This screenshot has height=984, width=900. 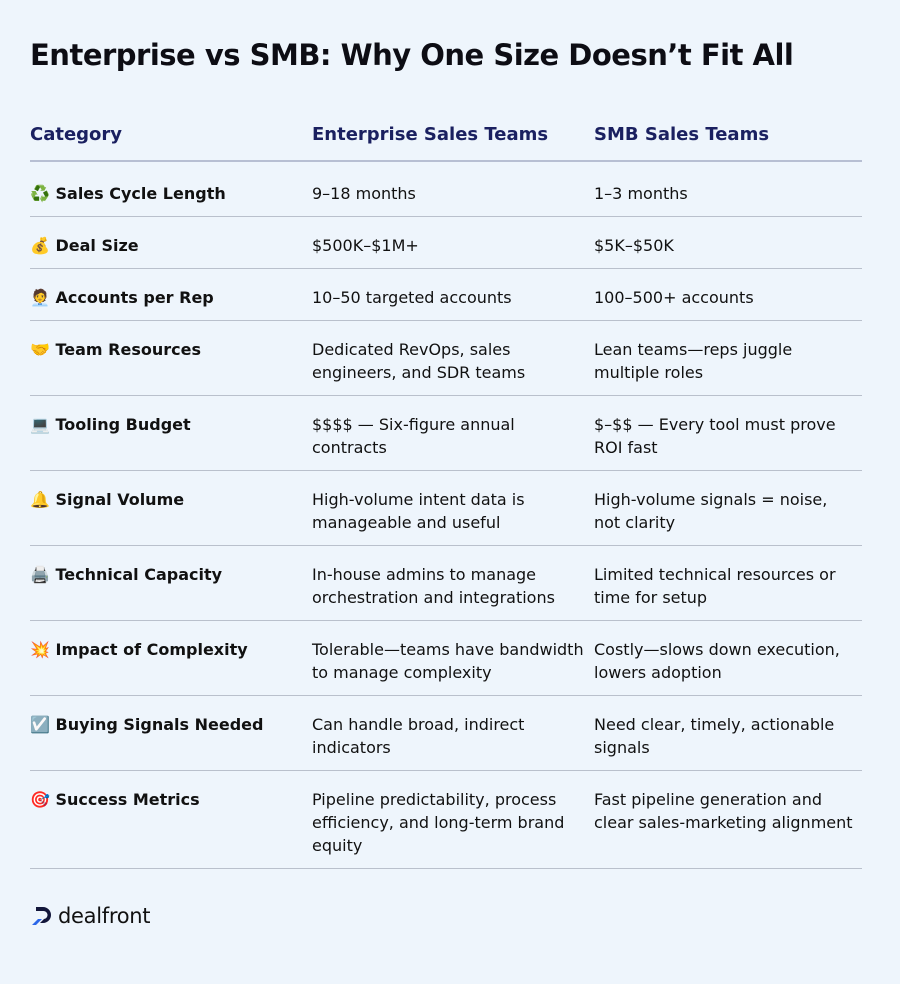 I want to click on row-label: 🤝 Team Resources, so click(x=171, y=358).